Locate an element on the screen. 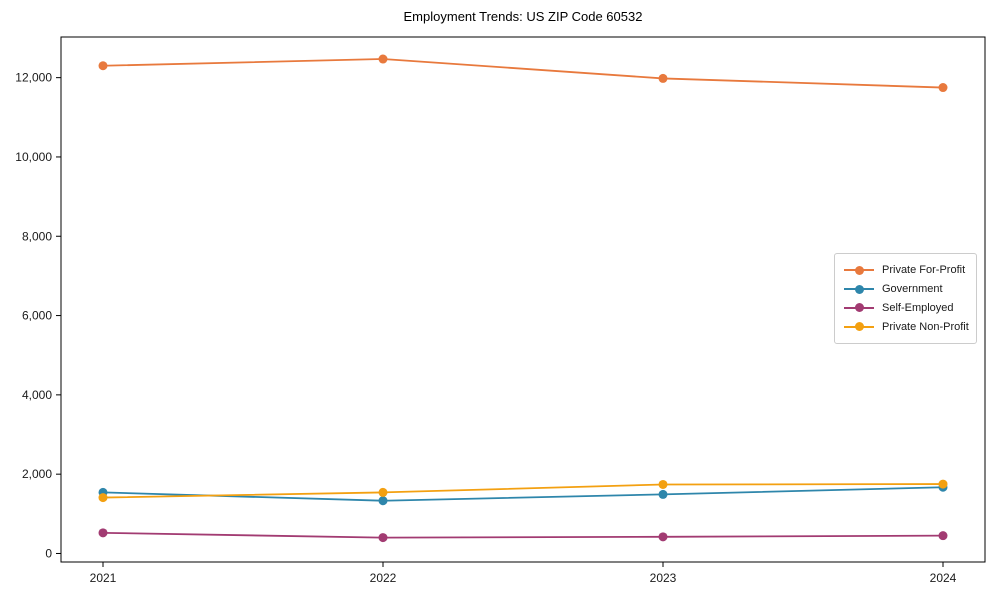  legend-item-private-for-profit: Private For-Profit is located at coordinates (905, 270).